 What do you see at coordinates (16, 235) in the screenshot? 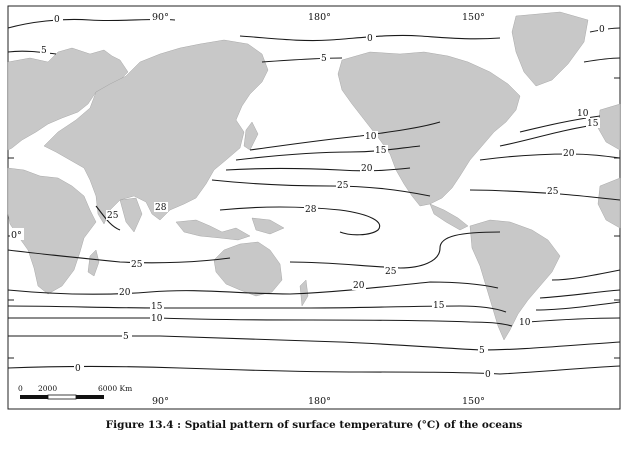
I see `lat-label-equator: 0°` at bounding box center [16, 235].